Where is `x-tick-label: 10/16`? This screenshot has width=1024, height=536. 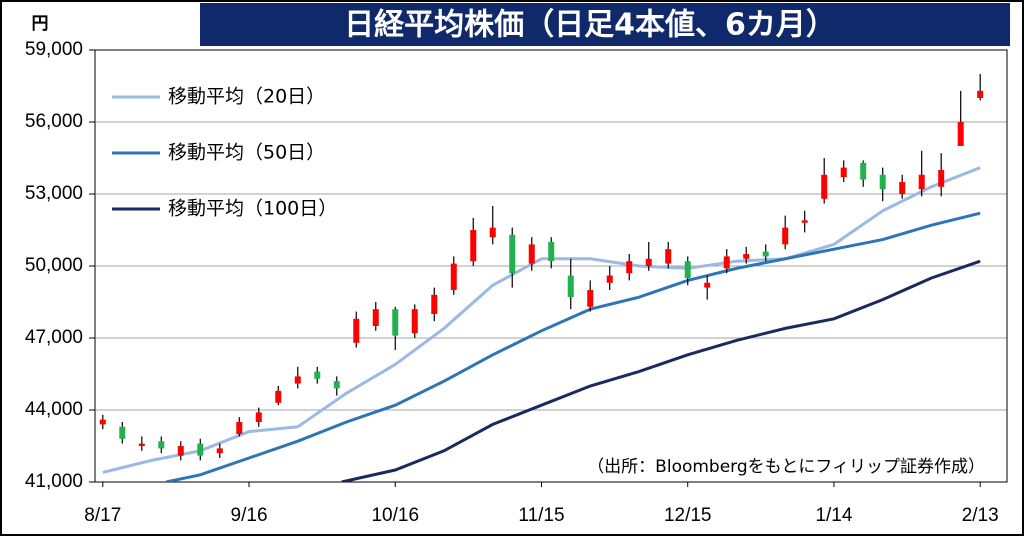 x-tick-label: 10/16 is located at coordinates (395, 515).